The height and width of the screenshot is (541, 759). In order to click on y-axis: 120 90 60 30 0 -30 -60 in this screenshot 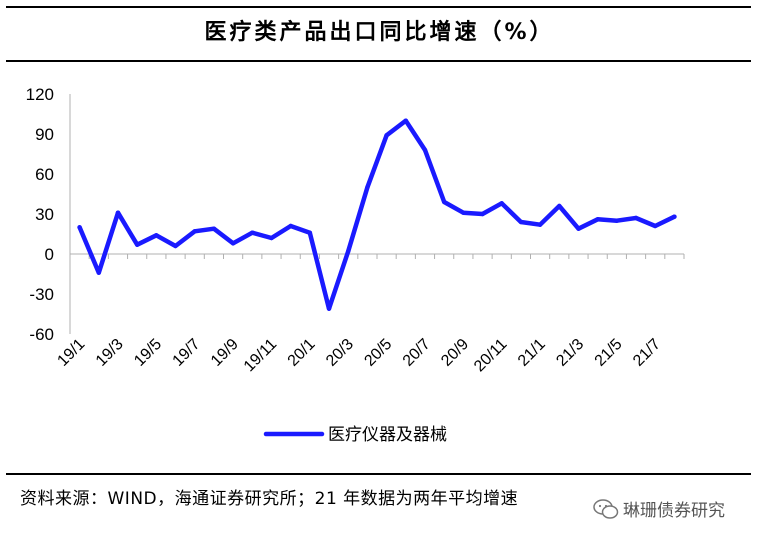, I will do `click(48, 214)`.